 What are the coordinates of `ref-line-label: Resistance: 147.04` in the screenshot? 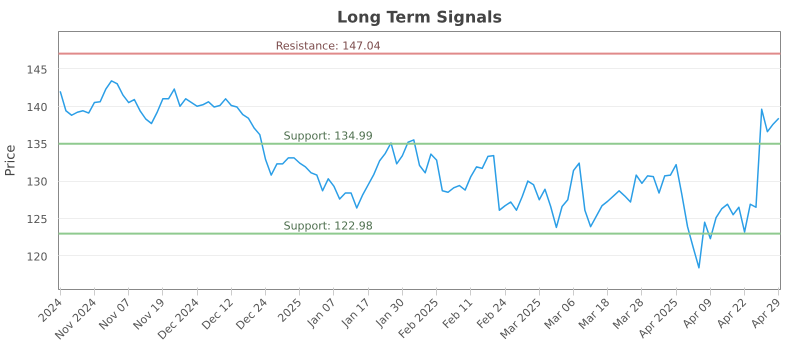 It's located at (328, 46).